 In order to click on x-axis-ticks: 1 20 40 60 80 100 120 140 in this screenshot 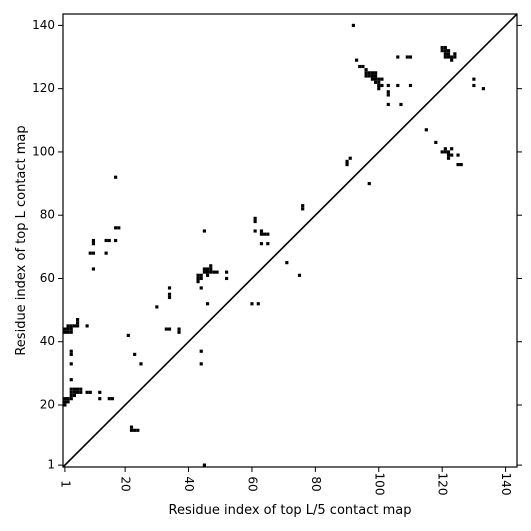, I will do `click(285, 481)`.